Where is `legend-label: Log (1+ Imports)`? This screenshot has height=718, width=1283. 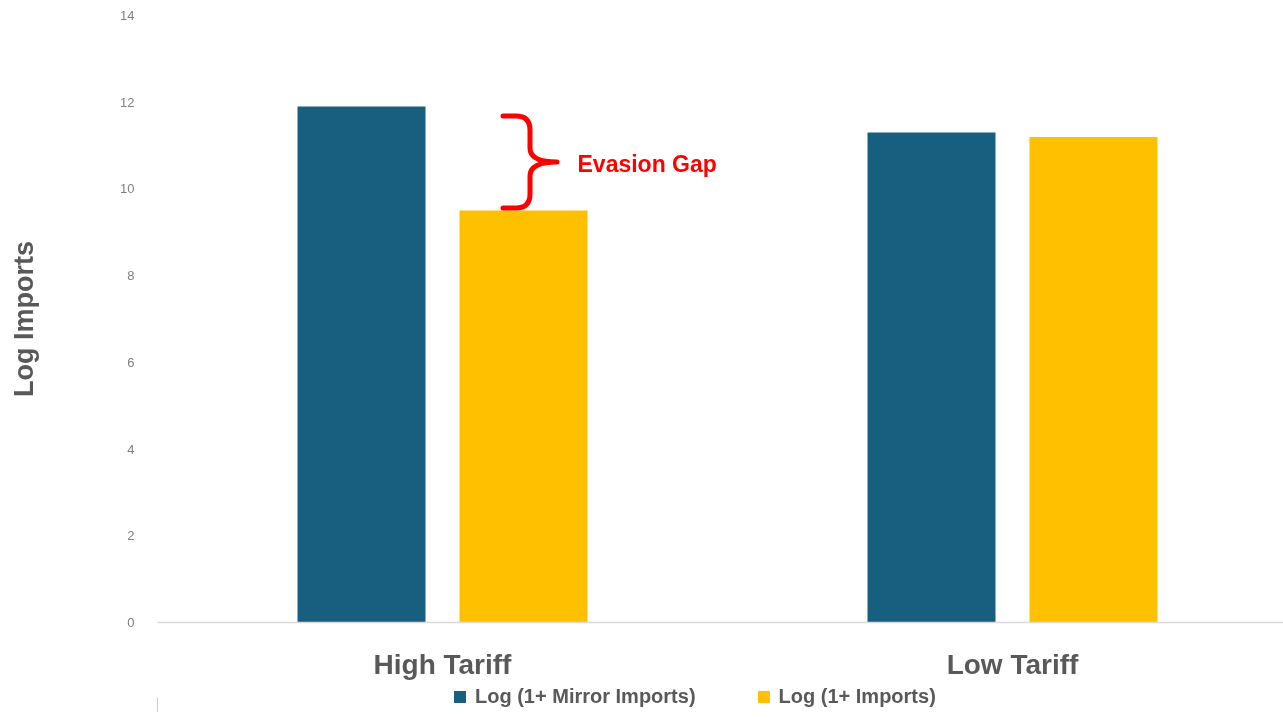 legend-label: Log (1+ Imports) is located at coordinates (857, 696).